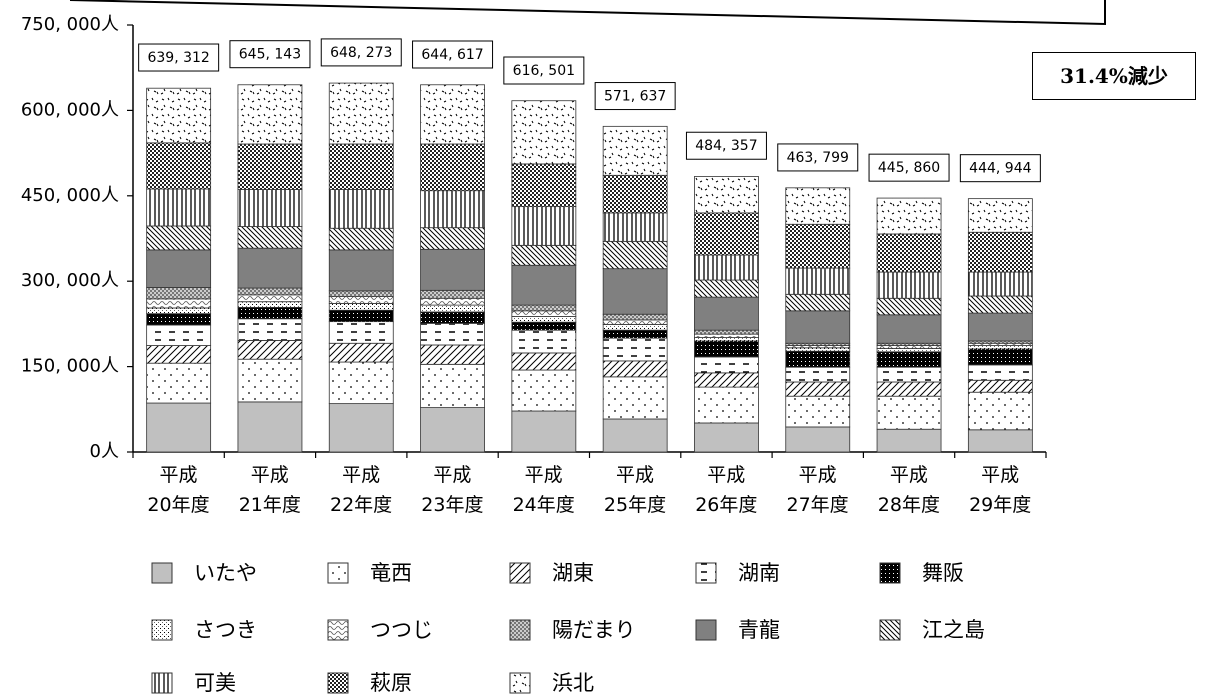  I want to click on x-tick-label: 平成 20年度, so click(178, 490).